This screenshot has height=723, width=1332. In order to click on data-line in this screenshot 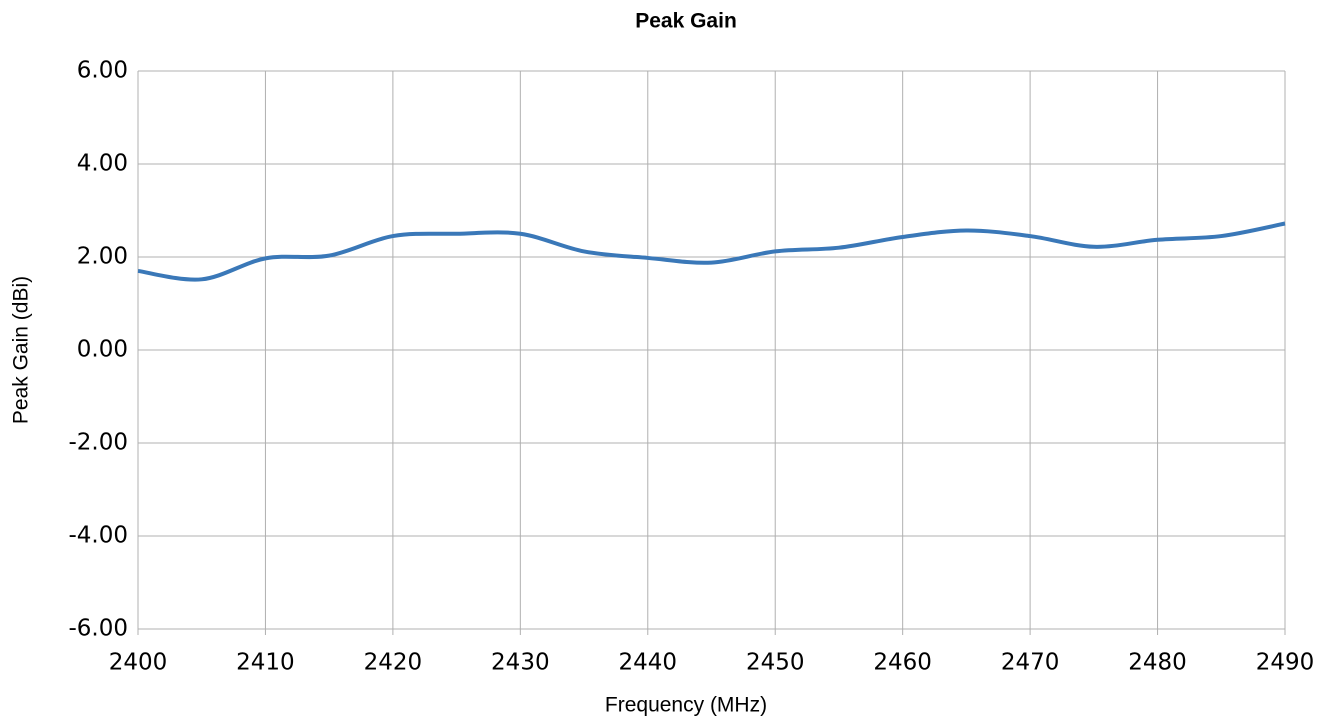, I will do `click(711, 251)`.